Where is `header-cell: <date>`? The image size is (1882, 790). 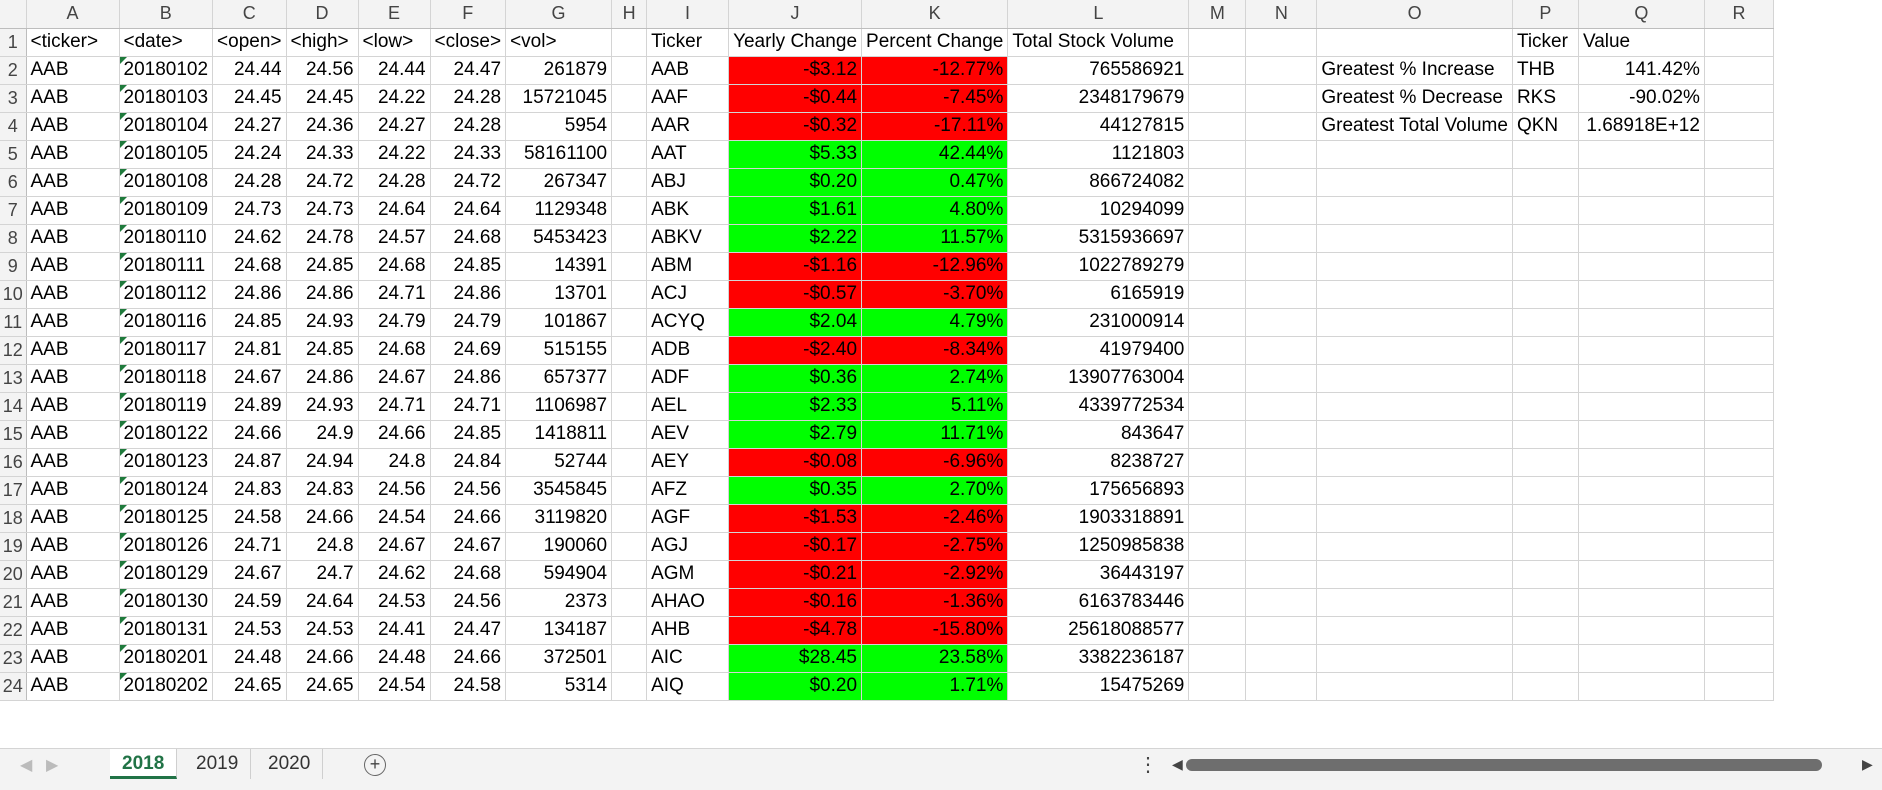
header-cell: <date> is located at coordinates (166, 42).